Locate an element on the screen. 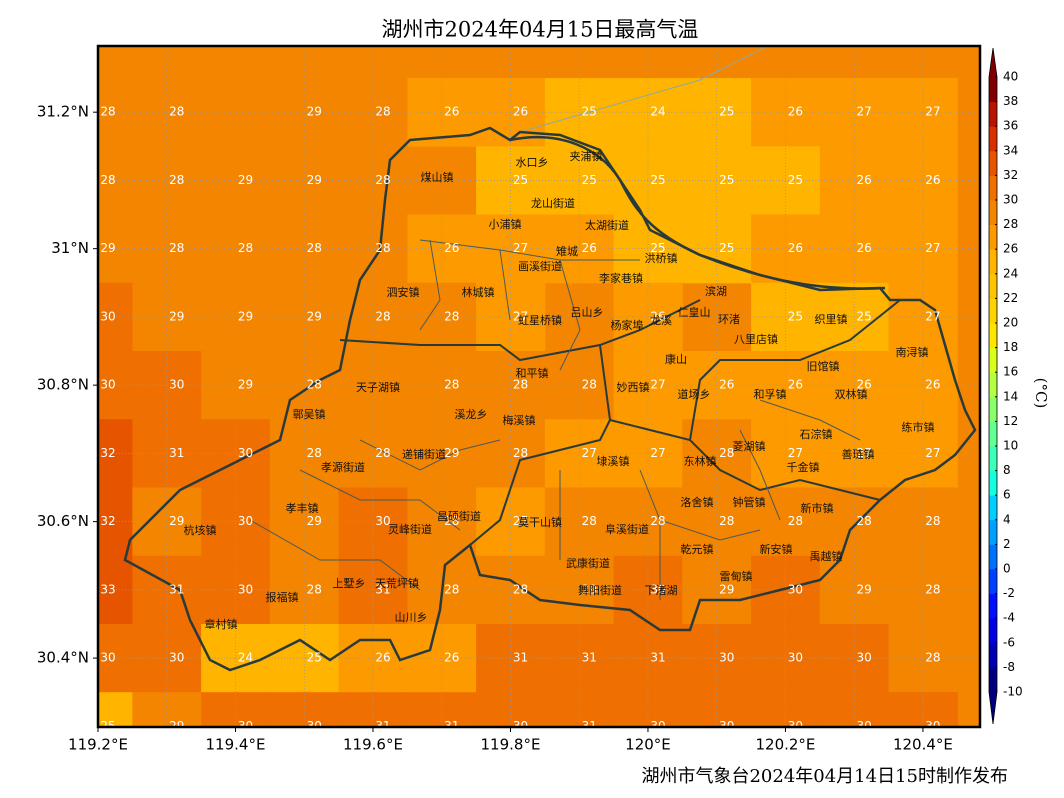  town-label: 杭垓镇 is located at coordinates (200, 530).